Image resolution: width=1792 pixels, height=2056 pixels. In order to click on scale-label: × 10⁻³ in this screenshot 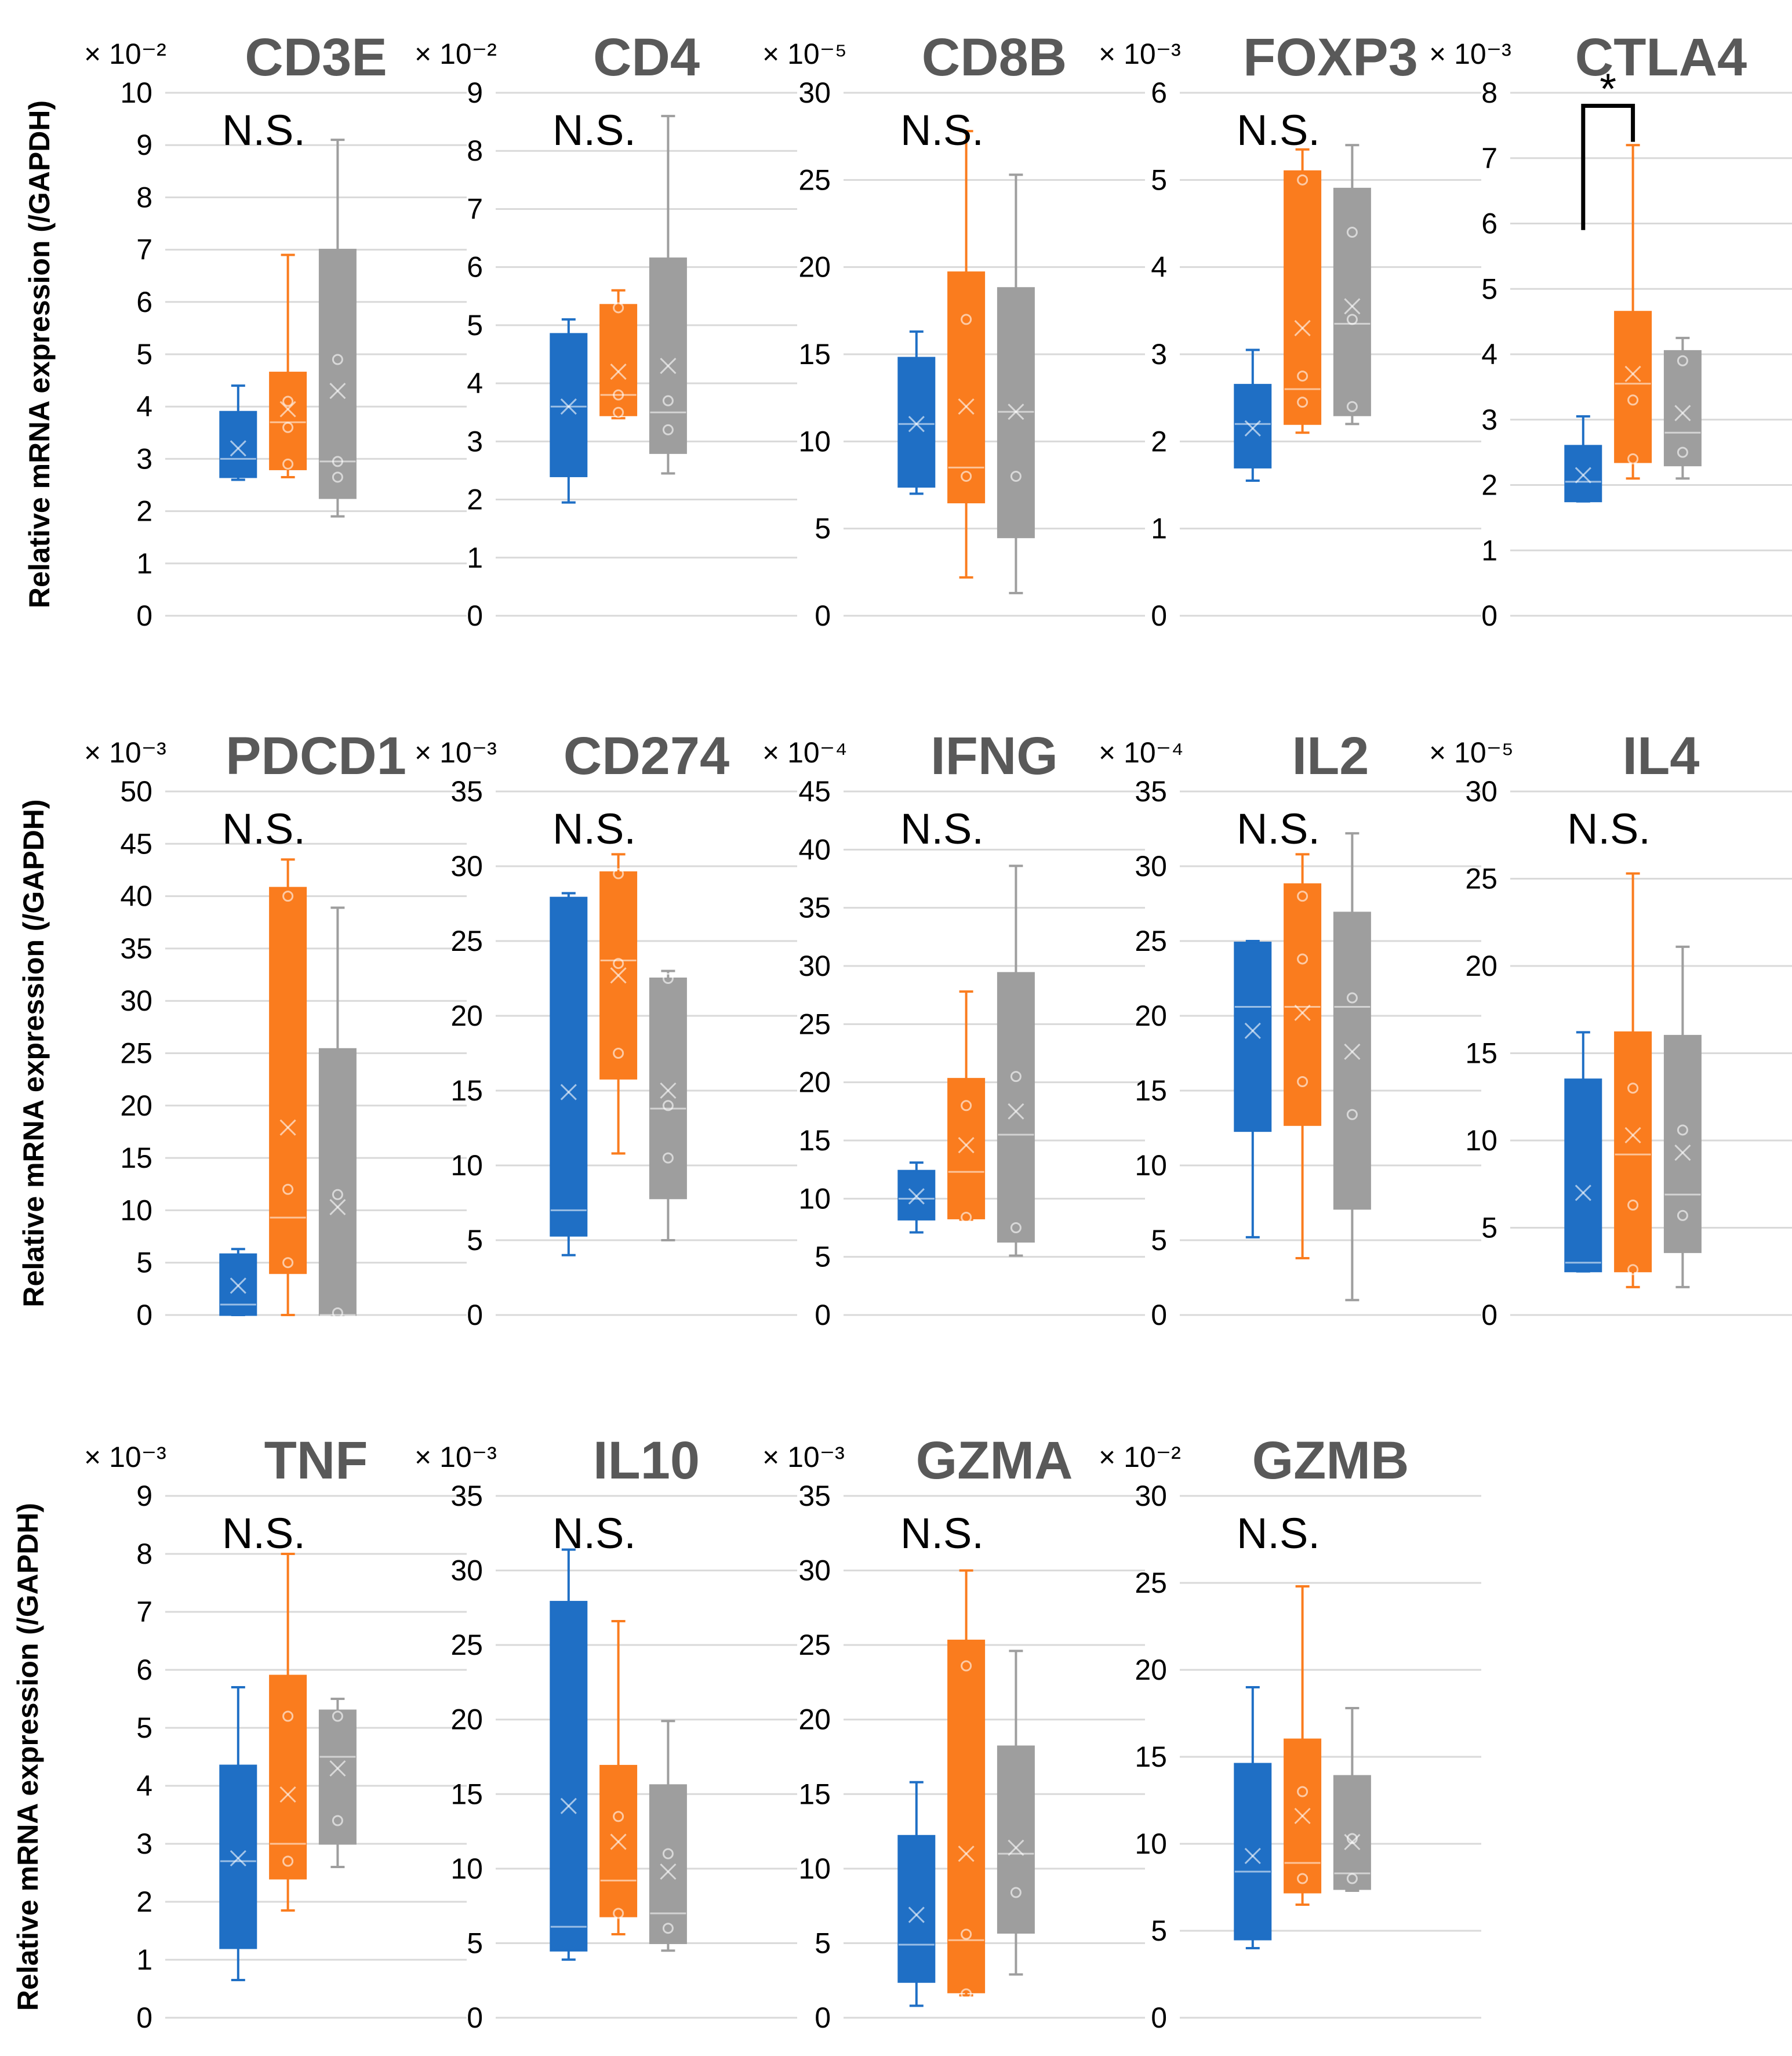, I will do `click(803, 1457)`.